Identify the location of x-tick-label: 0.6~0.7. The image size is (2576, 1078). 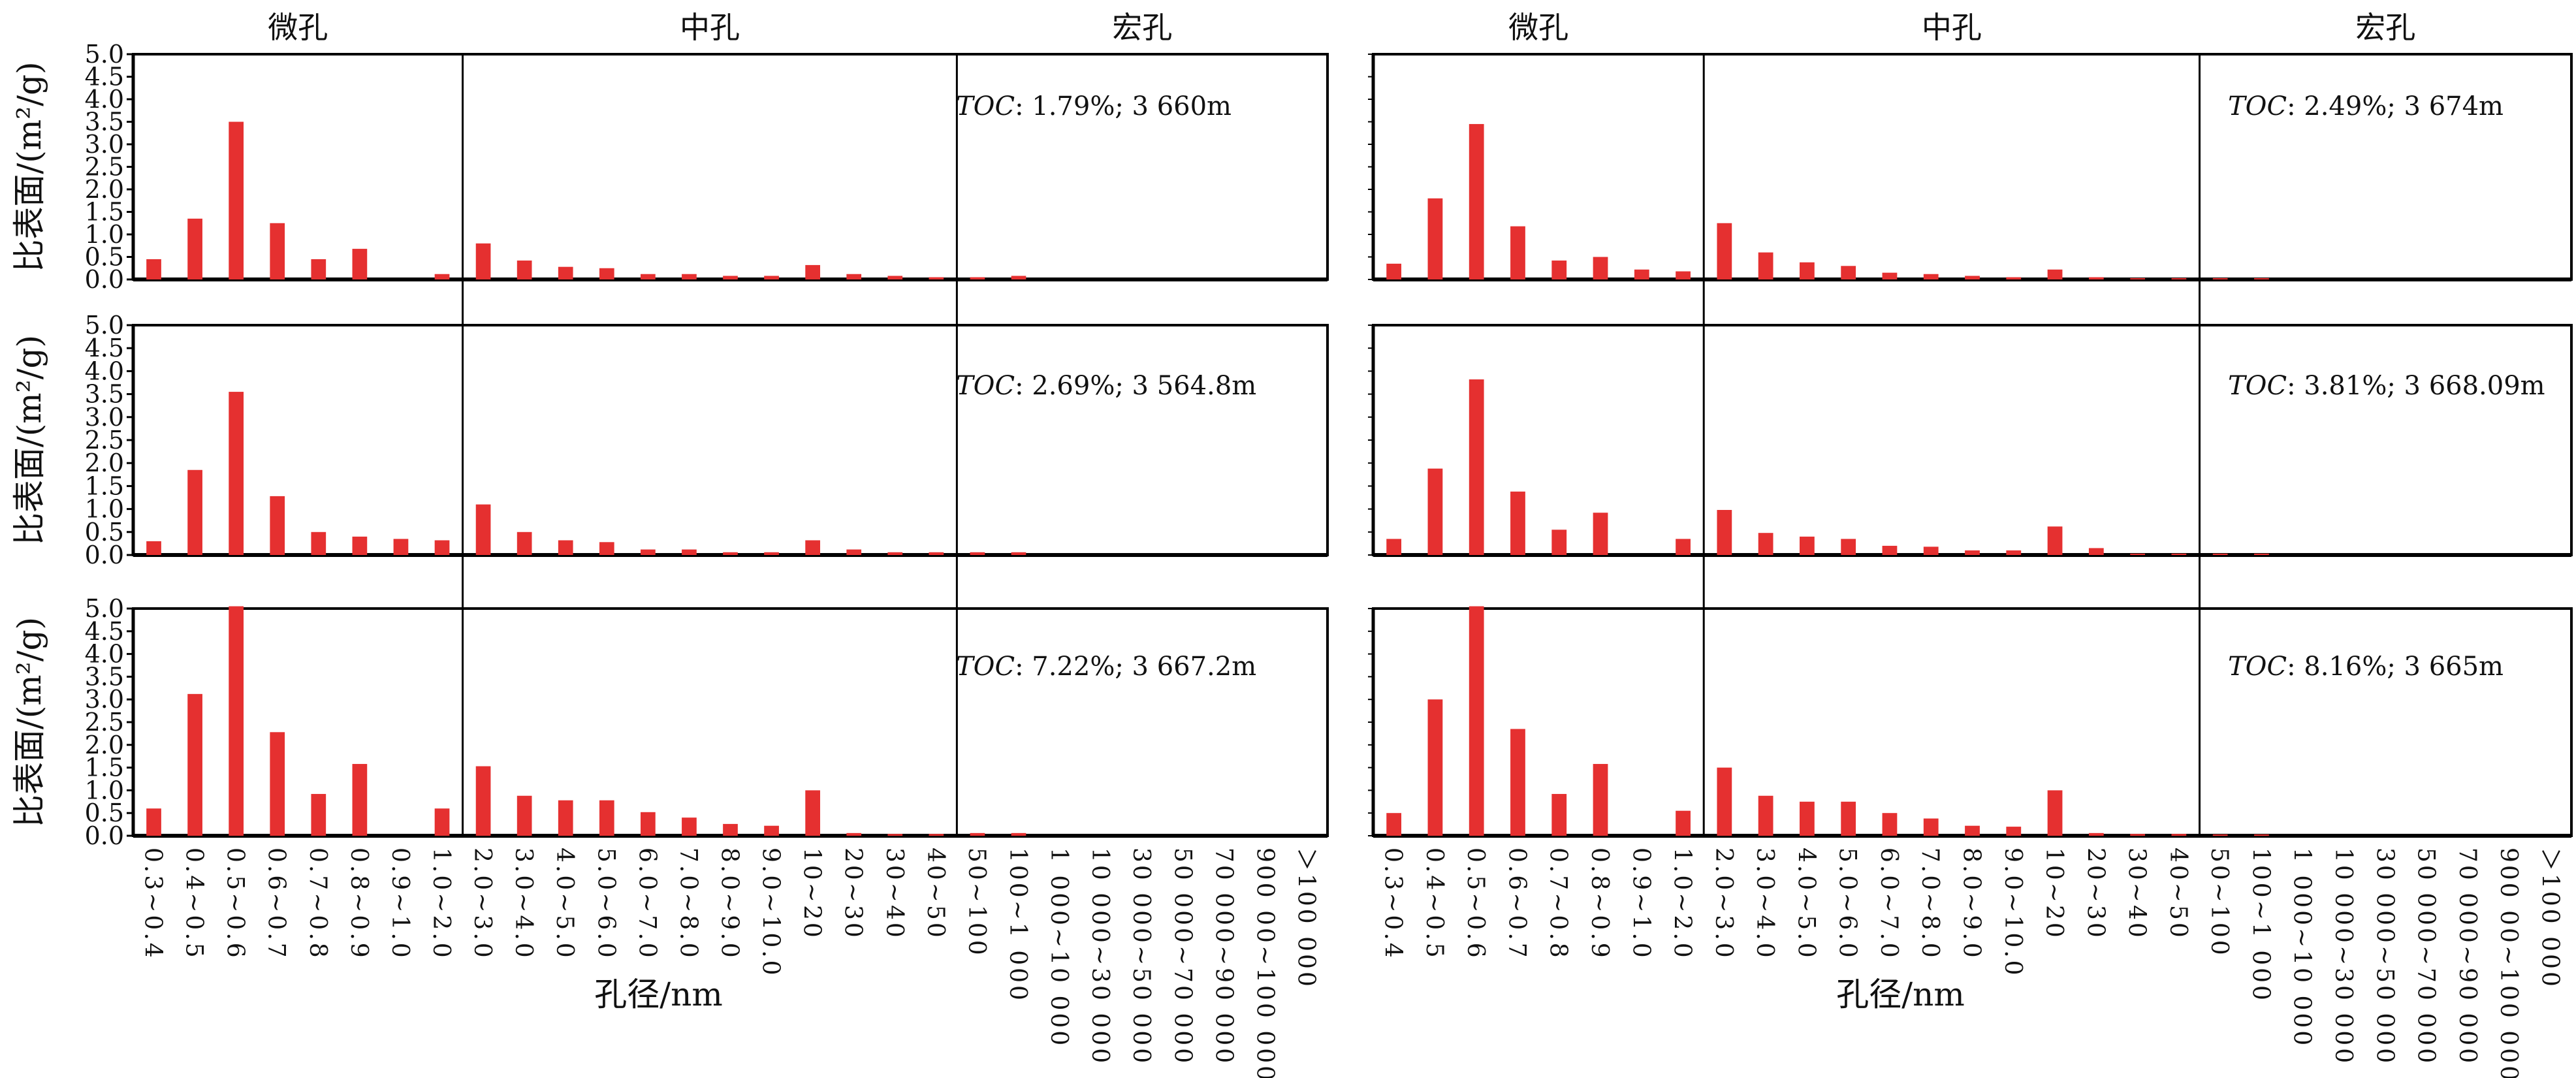
(276, 904).